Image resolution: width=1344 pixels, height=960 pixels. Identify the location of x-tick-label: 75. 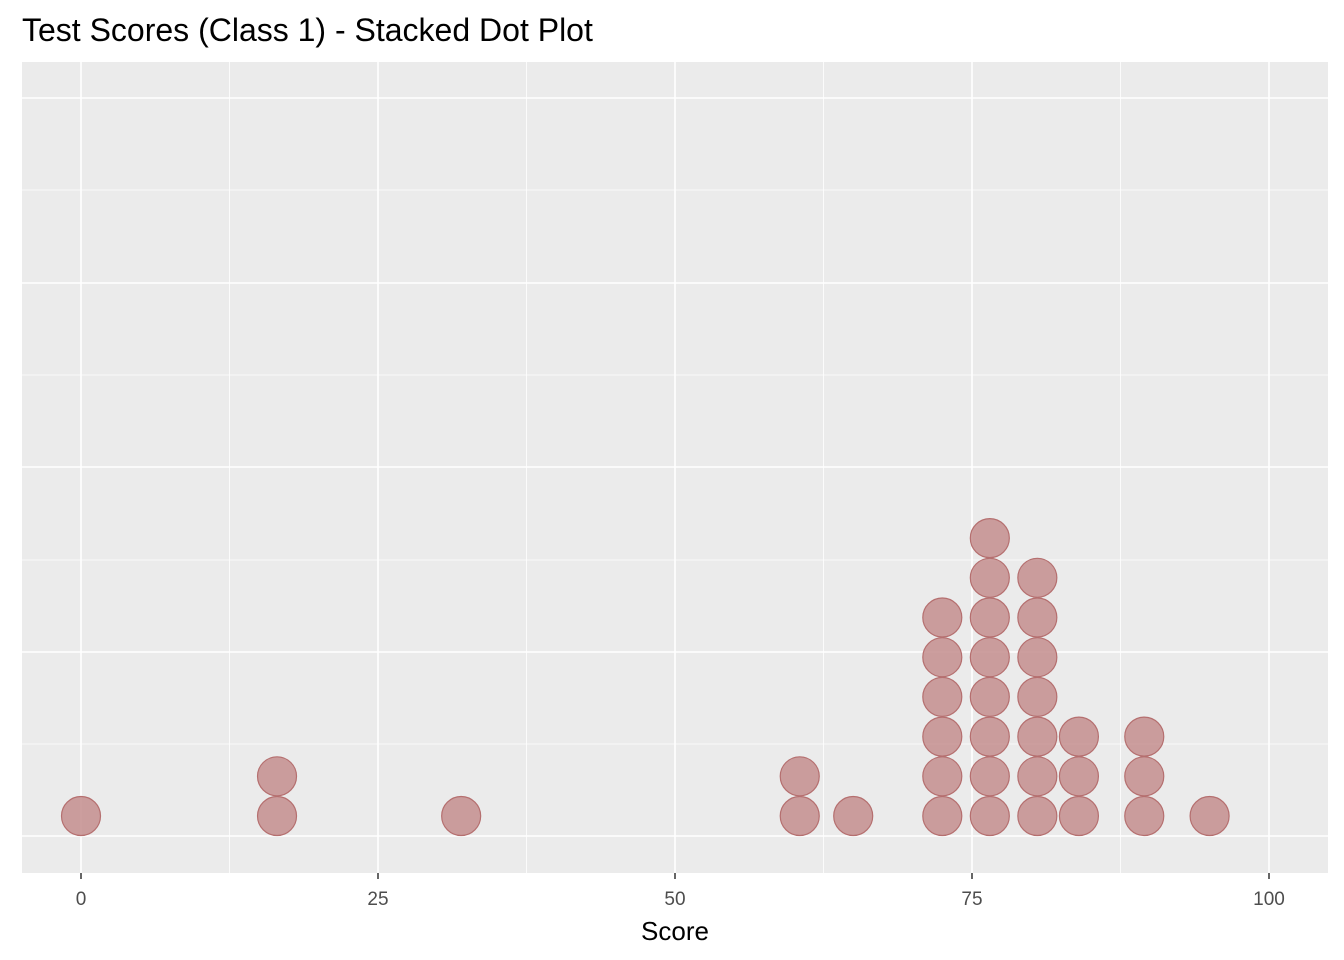
(971, 899).